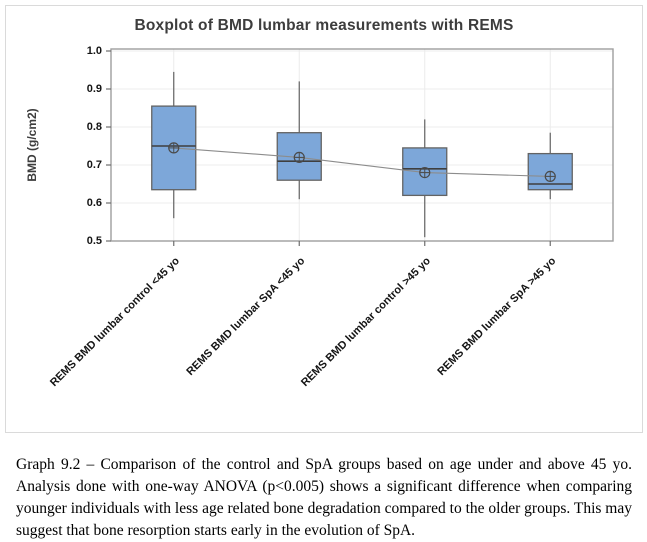  What do you see at coordinates (94, 89) in the screenshot?
I see `y-tick-label: 0.9` at bounding box center [94, 89].